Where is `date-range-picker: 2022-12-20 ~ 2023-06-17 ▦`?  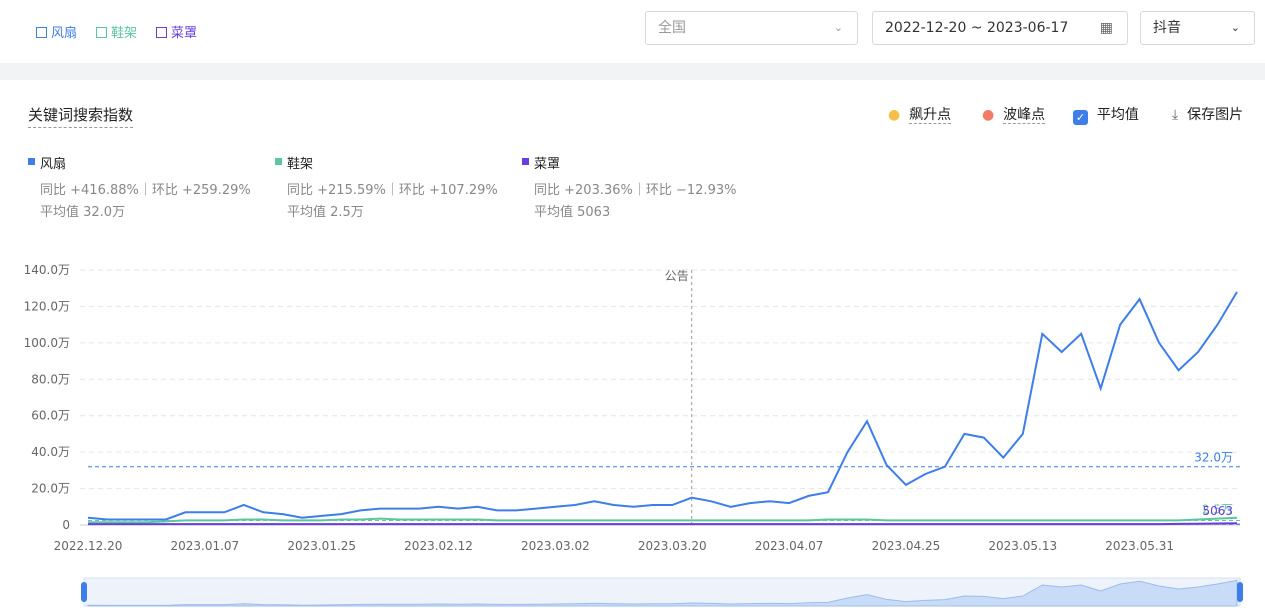
date-range-picker: 2022-12-20 ~ 2023-06-17 ▦ is located at coordinates (1000, 28).